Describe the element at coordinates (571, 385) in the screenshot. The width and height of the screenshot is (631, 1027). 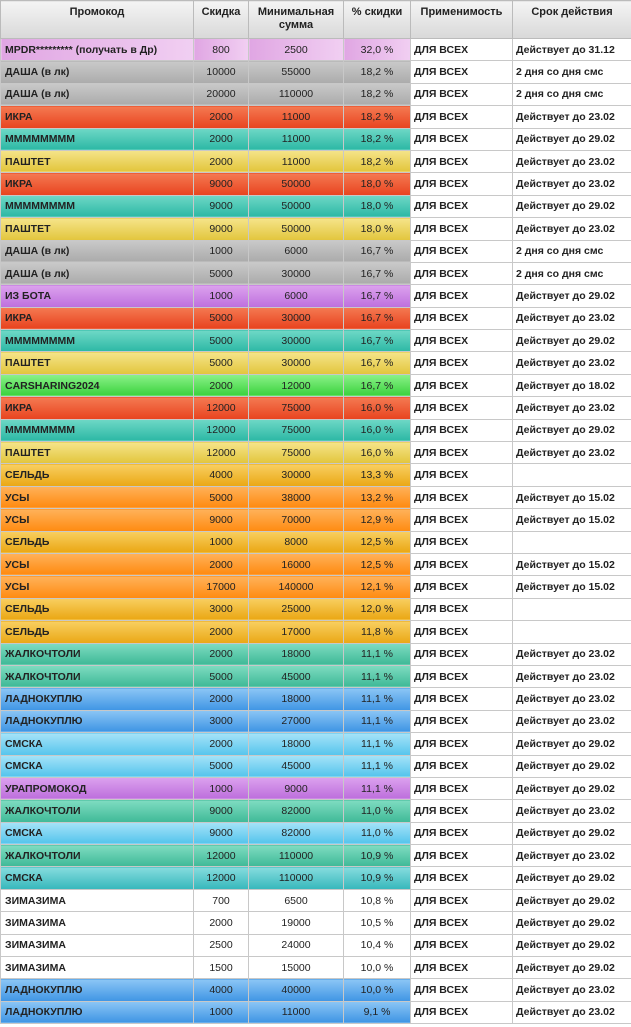
I see `validity-cell: Действует до 18.02` at that location.